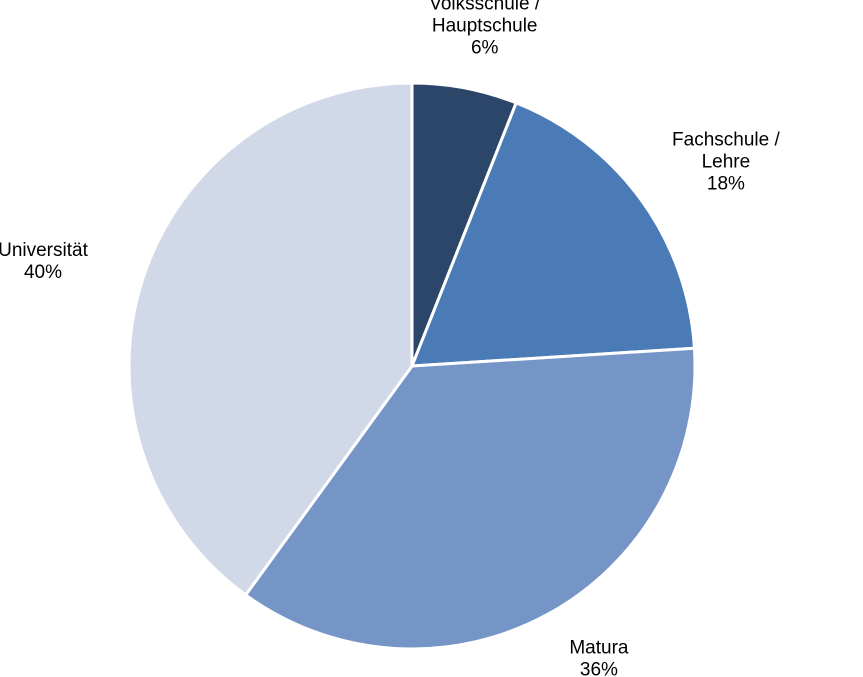  I want to click on category-name: Matura, so click(599, 648).